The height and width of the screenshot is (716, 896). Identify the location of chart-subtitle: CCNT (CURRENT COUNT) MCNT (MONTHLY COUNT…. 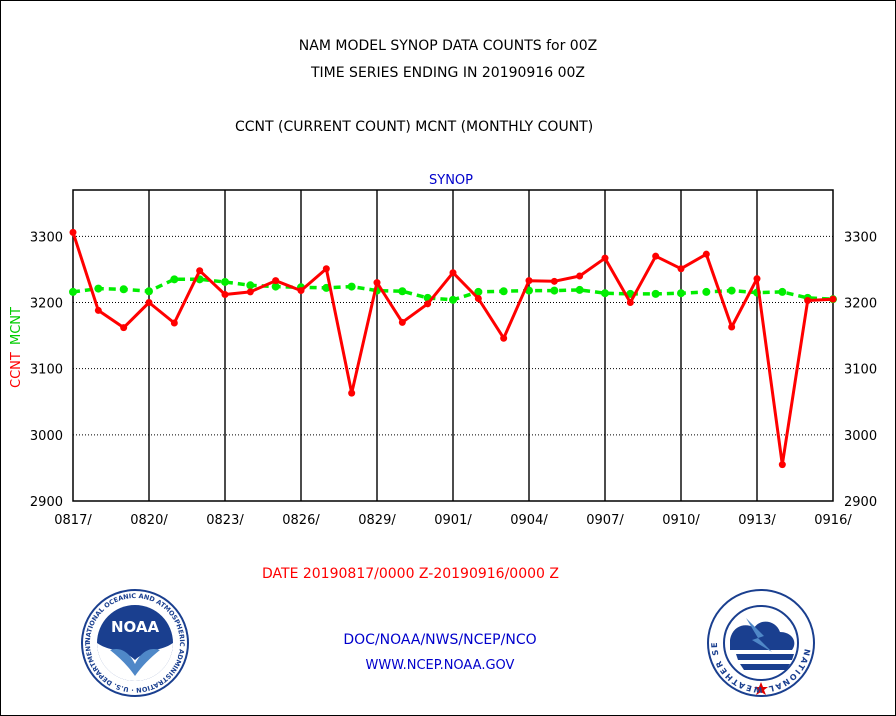
(414, 127).